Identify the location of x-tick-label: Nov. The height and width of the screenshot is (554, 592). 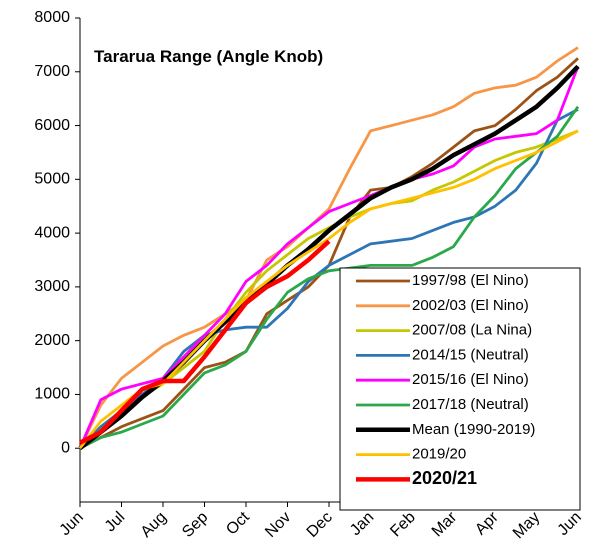
(278, 525).